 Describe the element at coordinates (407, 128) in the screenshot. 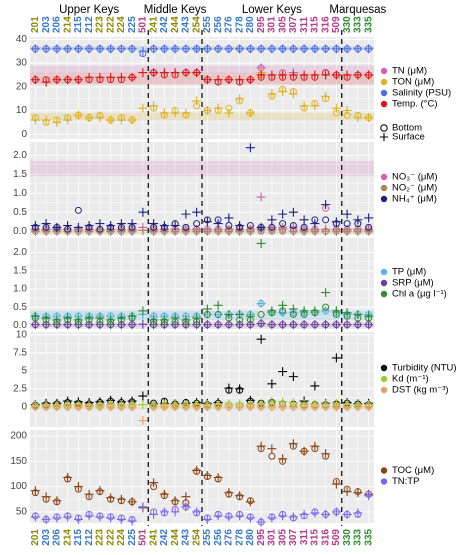

I see `depth-legend-label: Bottom` at that location.